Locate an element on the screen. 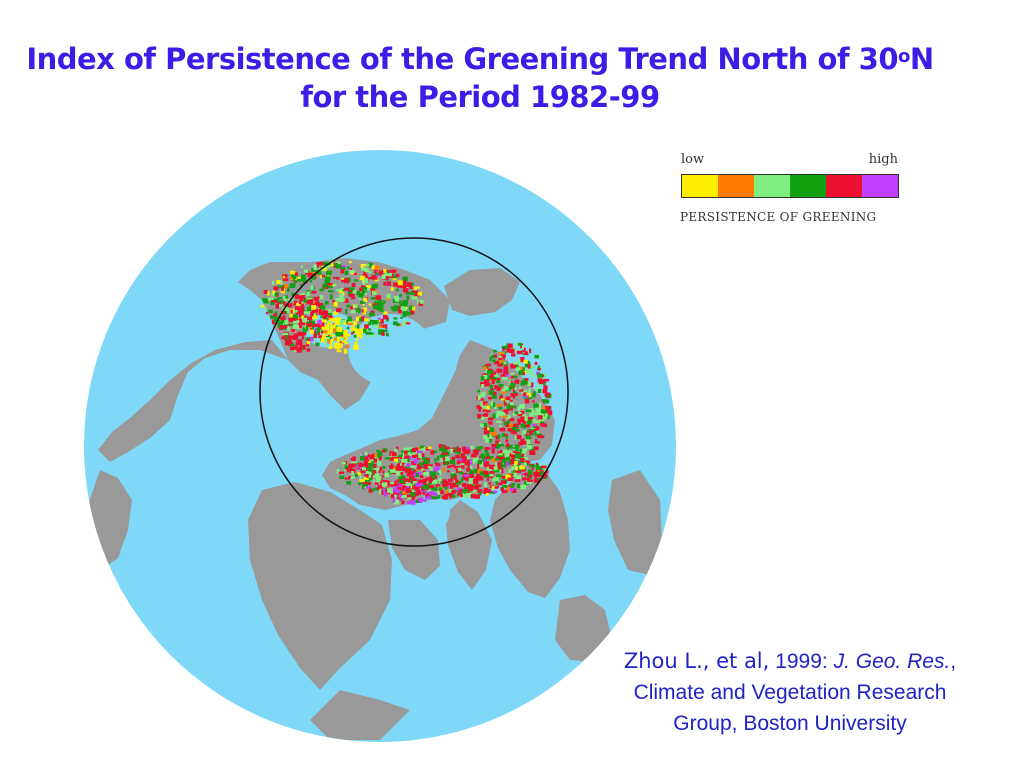 This screenshot has width=1024, height=768. alaska-land is located at coordinates (275, 281).